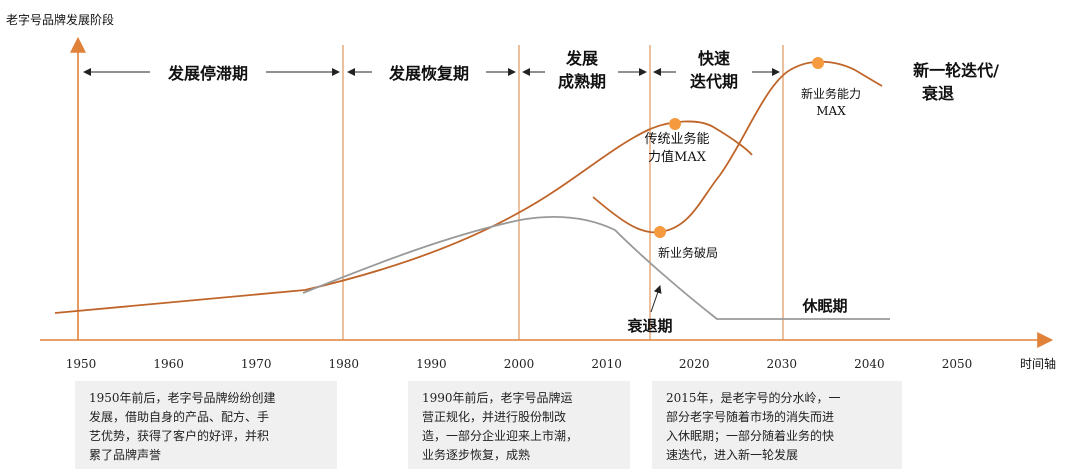  I want to click on note-line: 造，一部分企业迎来上市潮，, so click(500, 436).